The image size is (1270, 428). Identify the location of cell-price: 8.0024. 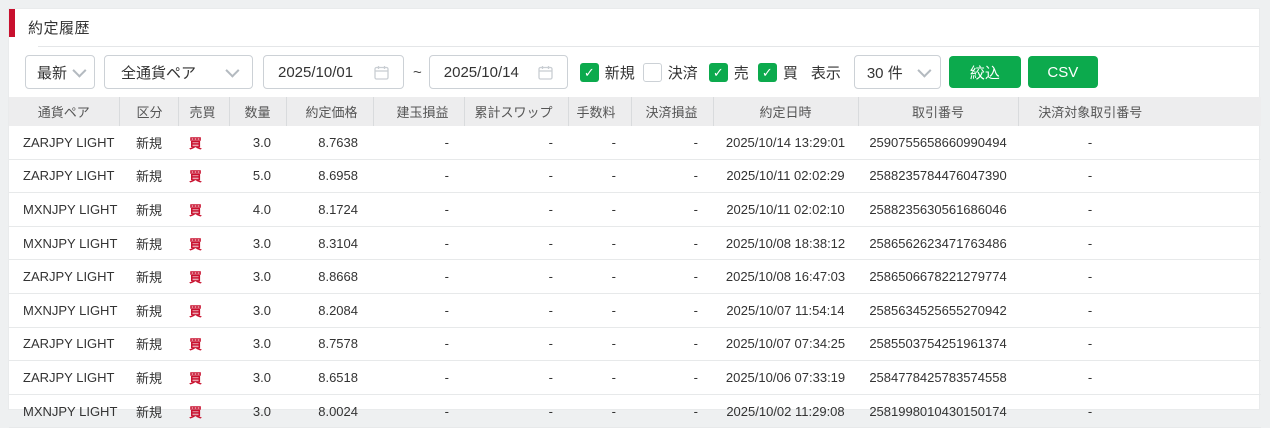
(329, 411).